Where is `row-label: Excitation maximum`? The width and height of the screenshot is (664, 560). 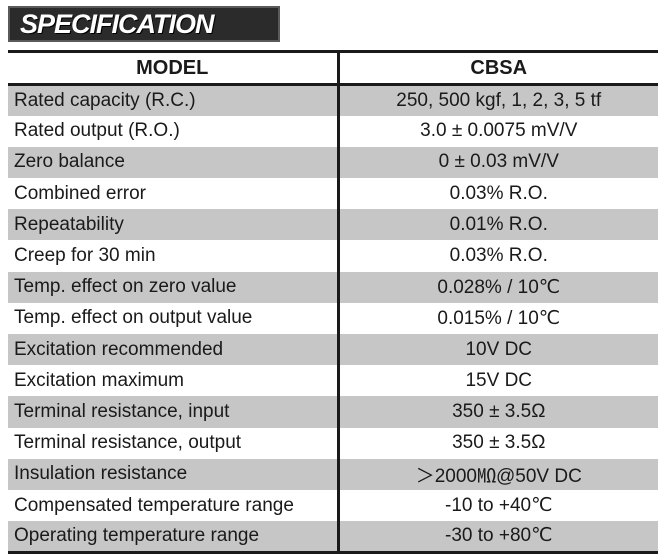 row-label: Excitation maximum is located at coordinates (174, 381).